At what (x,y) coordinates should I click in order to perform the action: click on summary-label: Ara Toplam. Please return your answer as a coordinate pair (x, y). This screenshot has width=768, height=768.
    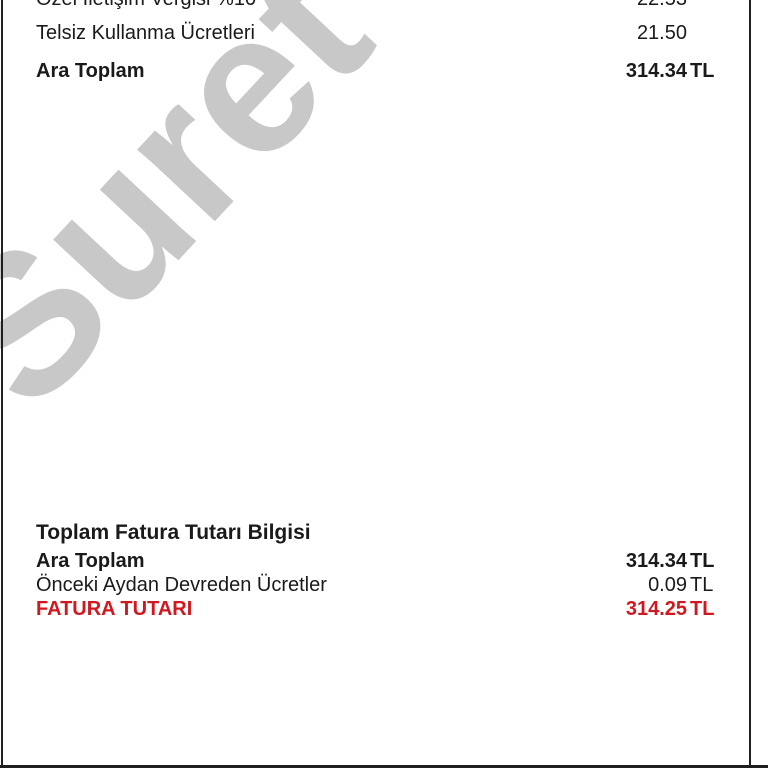
    Looking at the image, I should click on (90, 561).